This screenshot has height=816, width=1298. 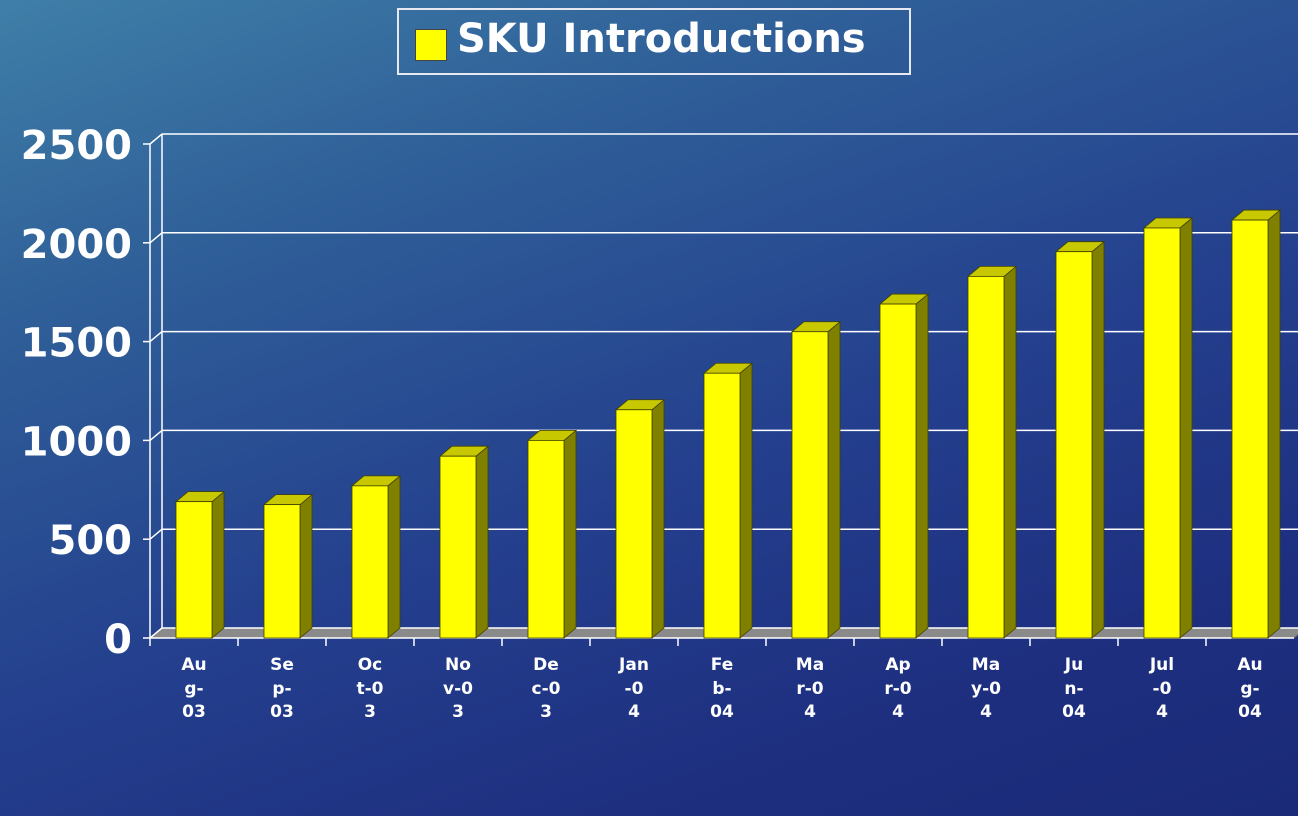 I want to click on legend: SKU Introductions, so click(x=654, y=41).